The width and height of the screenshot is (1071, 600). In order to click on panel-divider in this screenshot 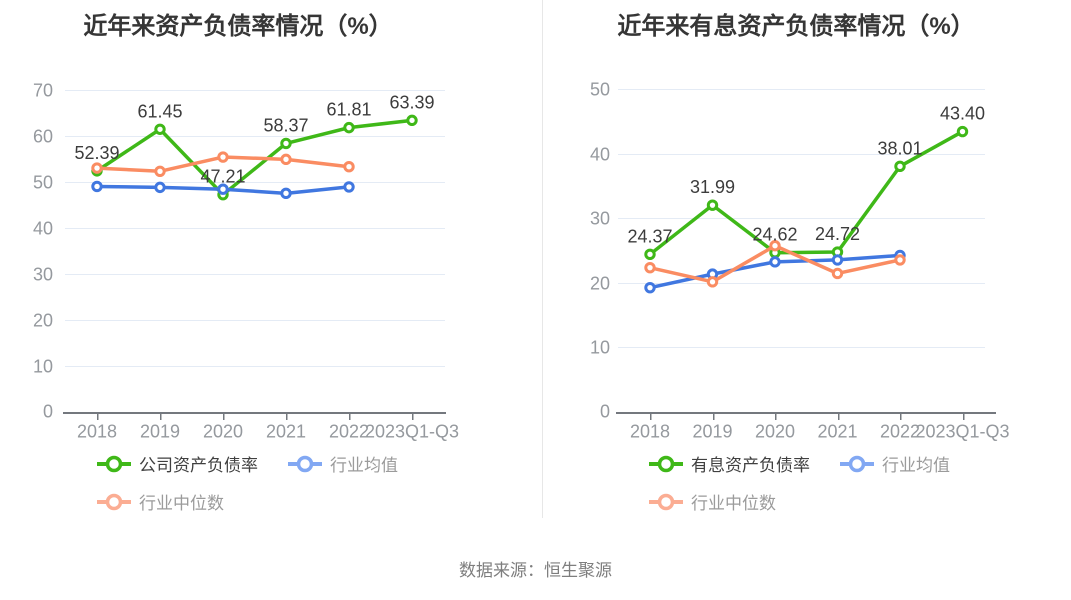, I will do `click(542, 259)`.